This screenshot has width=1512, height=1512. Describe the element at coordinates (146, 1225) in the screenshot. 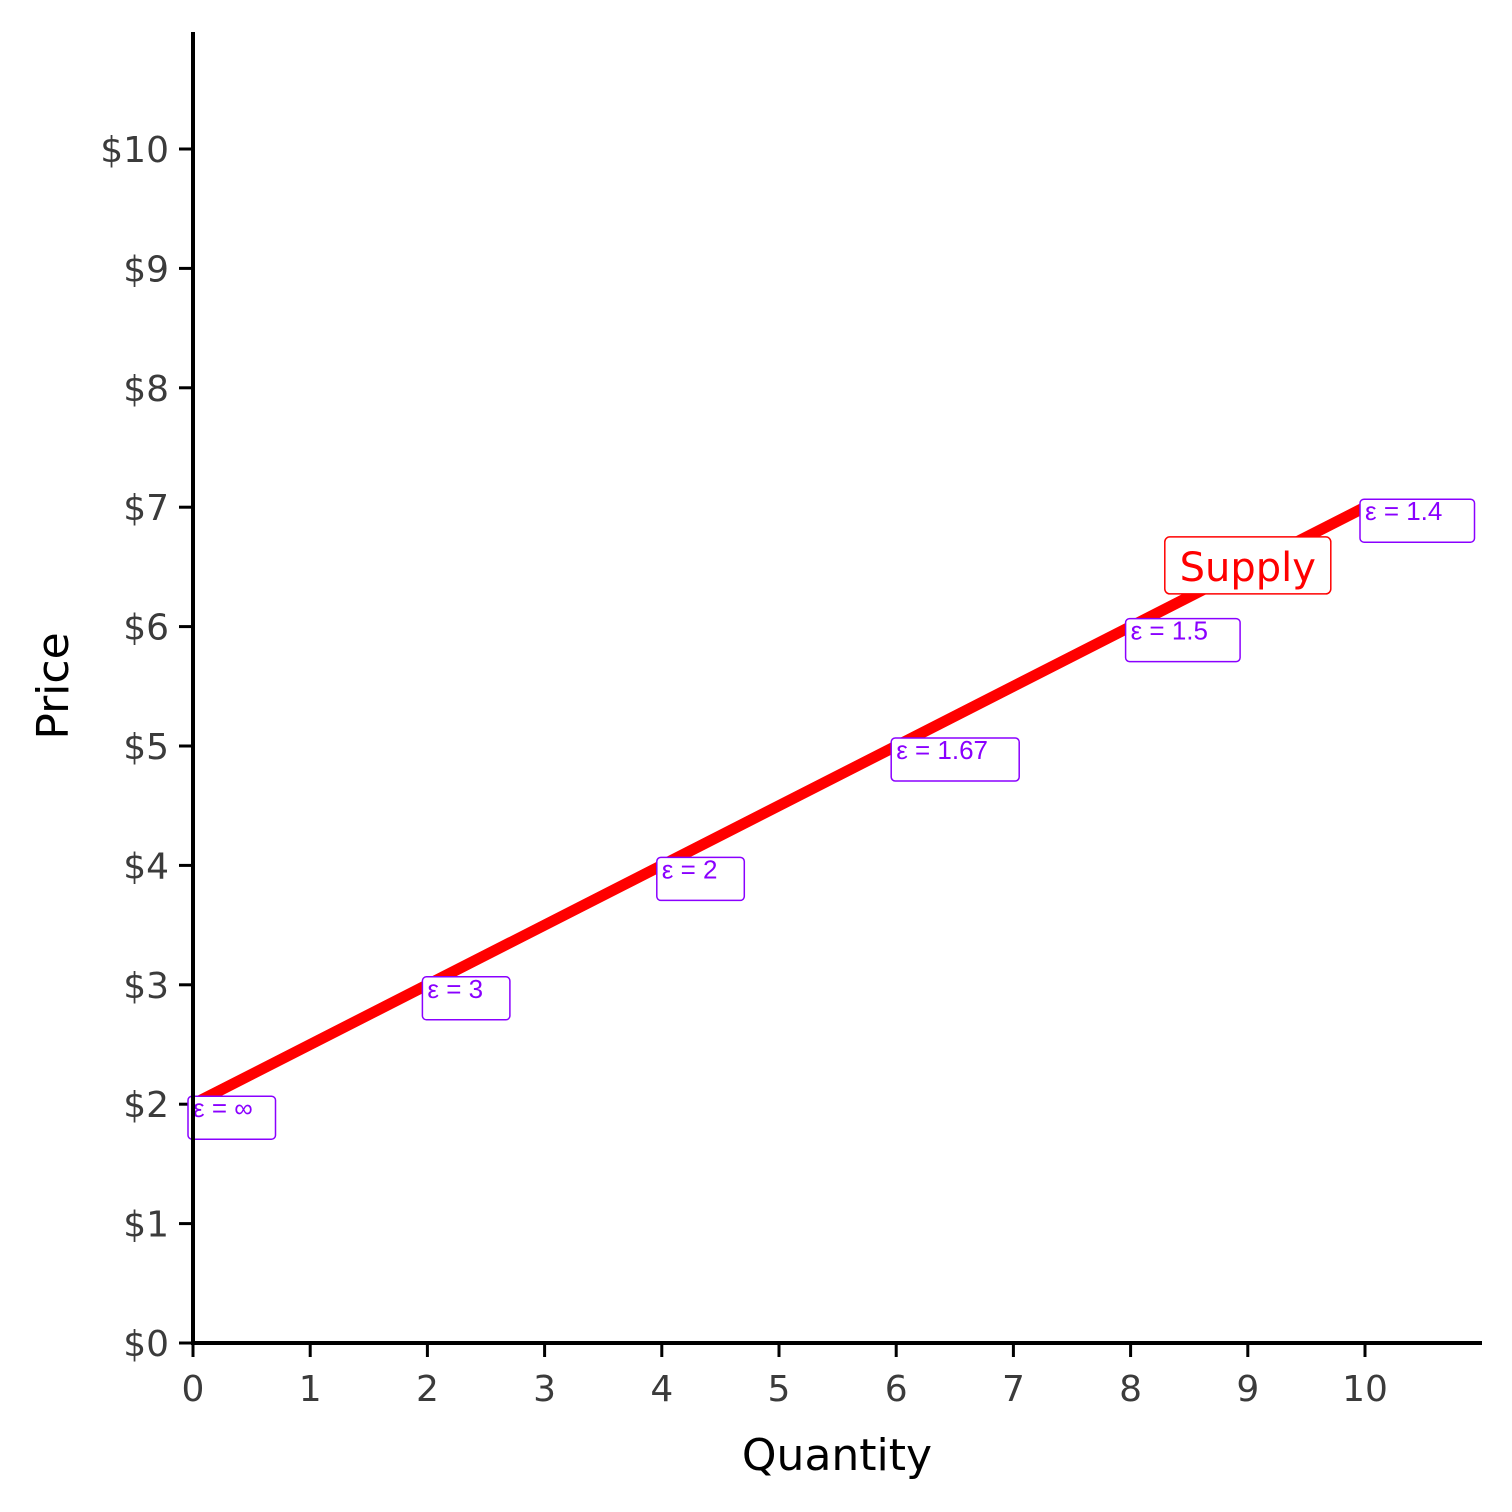

I see `y-tick-label: $1` at that location.